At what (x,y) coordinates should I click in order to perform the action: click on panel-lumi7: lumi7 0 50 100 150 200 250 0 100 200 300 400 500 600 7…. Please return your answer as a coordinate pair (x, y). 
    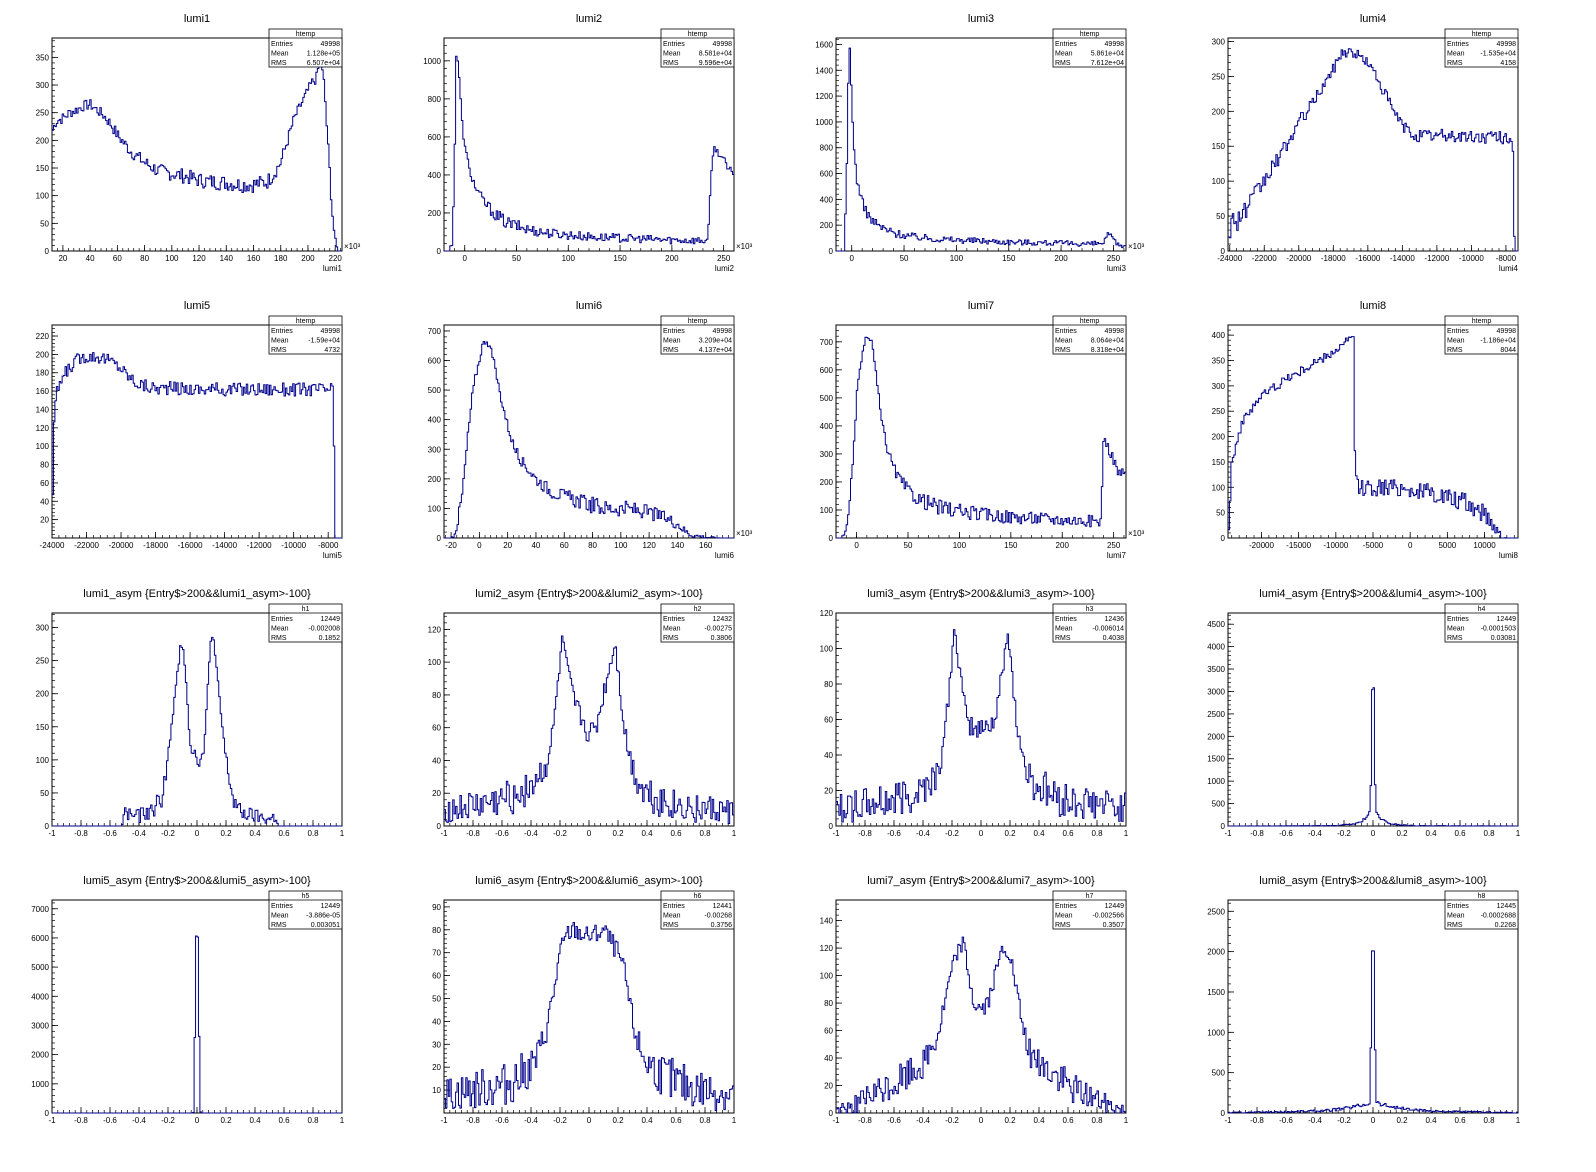
    Looking at the image, I should click on (982, 430).